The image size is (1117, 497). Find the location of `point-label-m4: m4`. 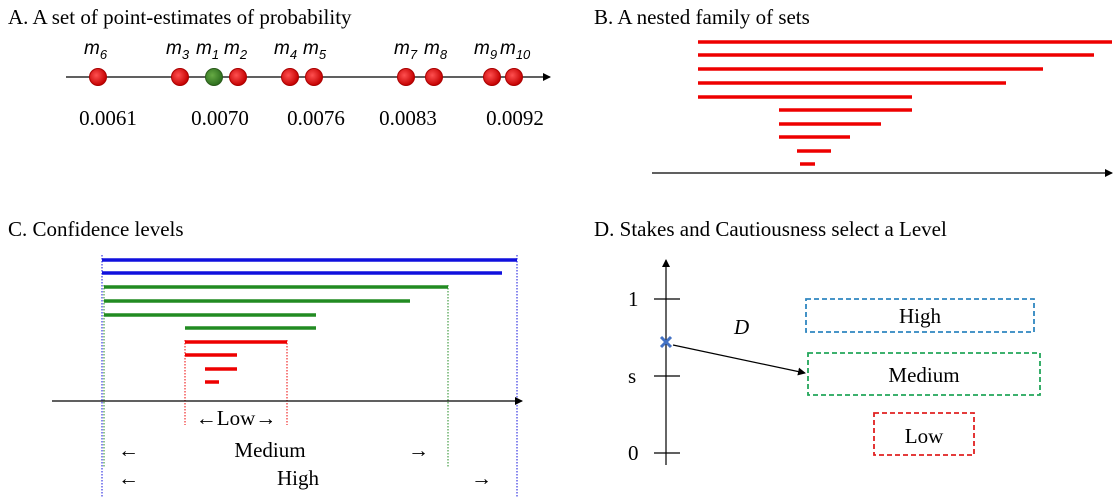

point-label-m4: m4 is located at coordinates (285, 50).